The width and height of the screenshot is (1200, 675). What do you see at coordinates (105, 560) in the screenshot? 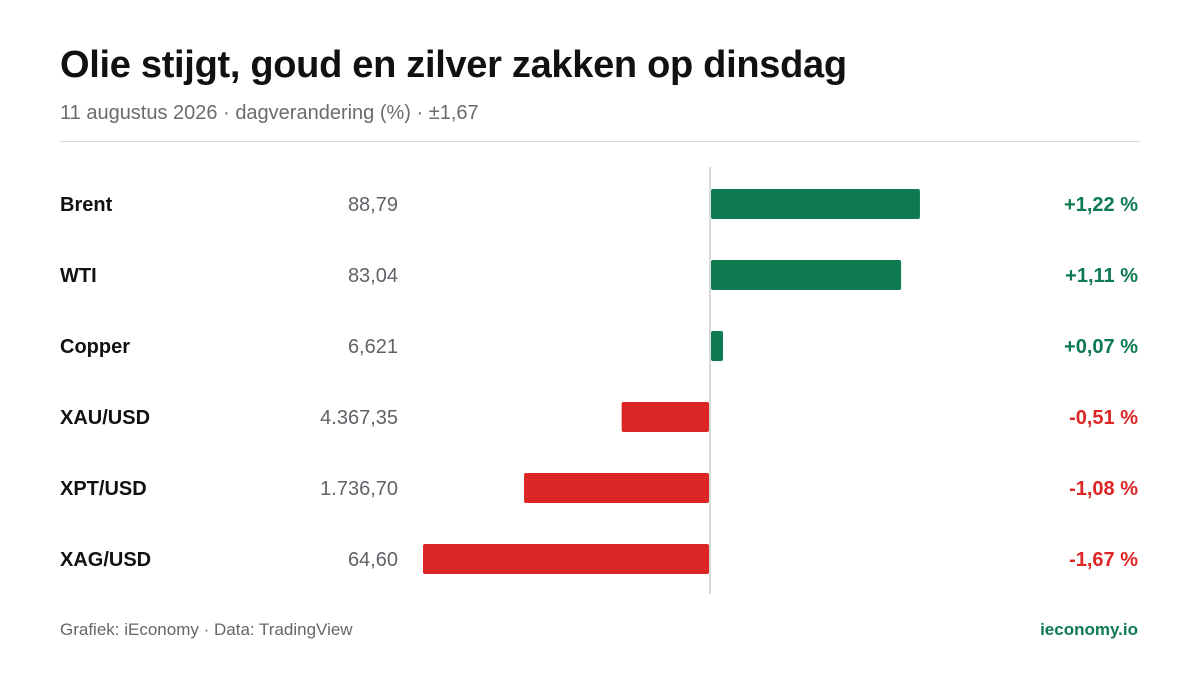
I see `row-name-label: XAG/USD` at bounding box center [105, 560].